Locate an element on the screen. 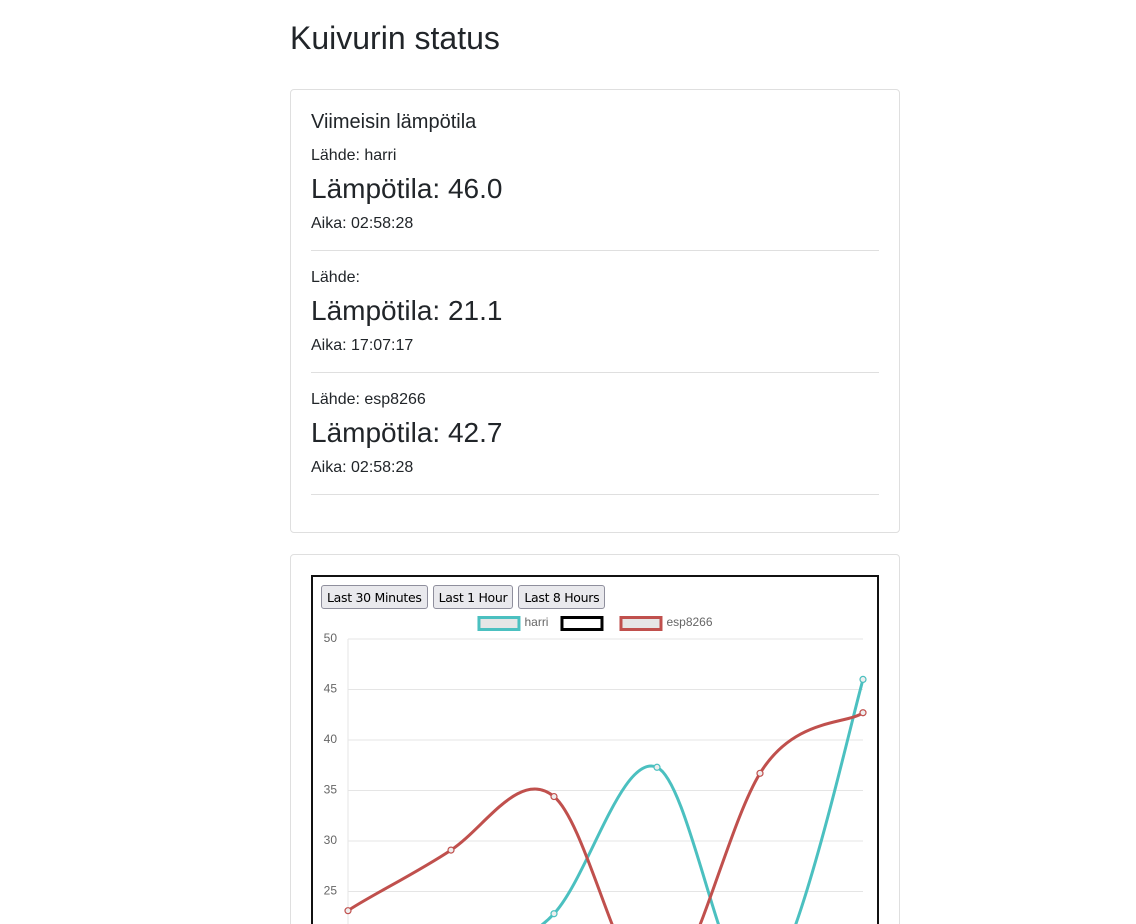 The image size is (1136, 924). y-tick-label: 45 is located at coordinates (331, 689).